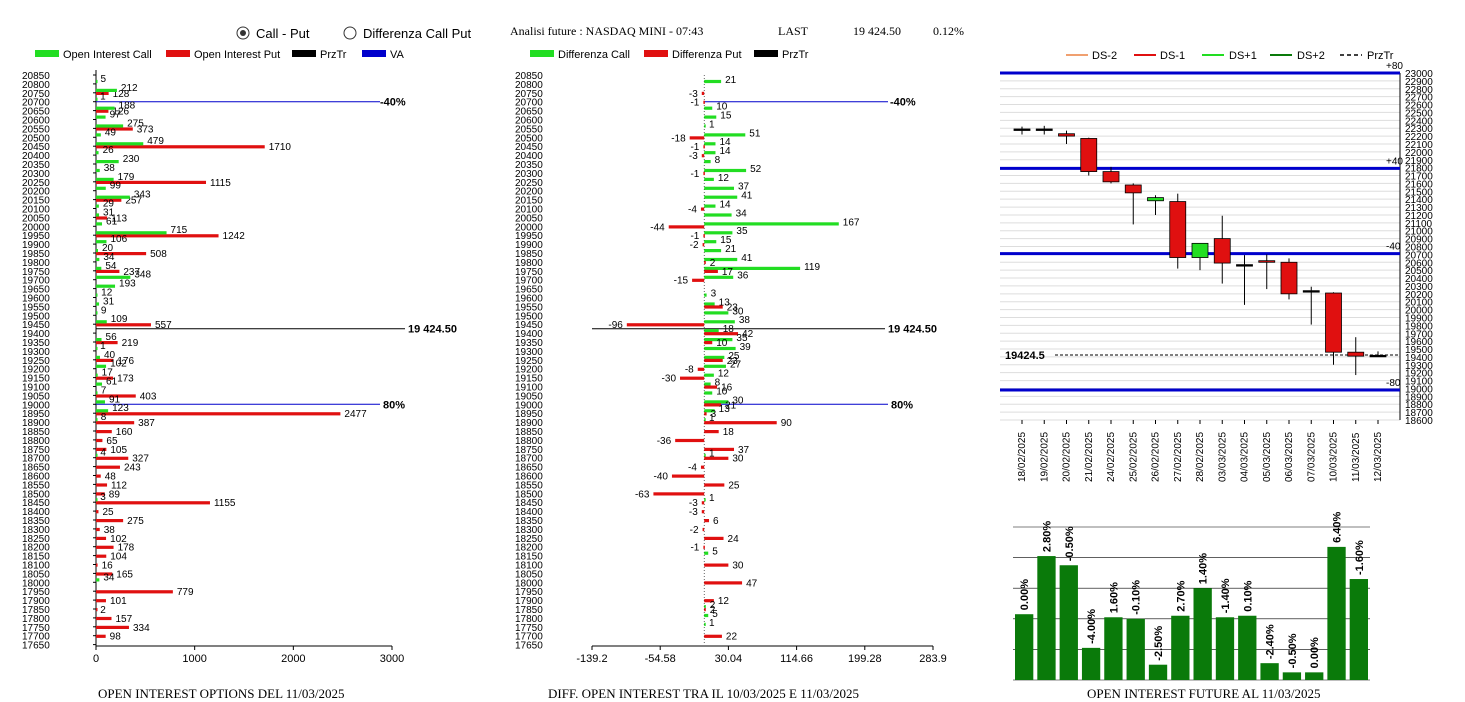  What do you see at coordinates (112, 337) in the screenshot?
I see `panel1-call-value: 56` at bounding box center [112, 337].